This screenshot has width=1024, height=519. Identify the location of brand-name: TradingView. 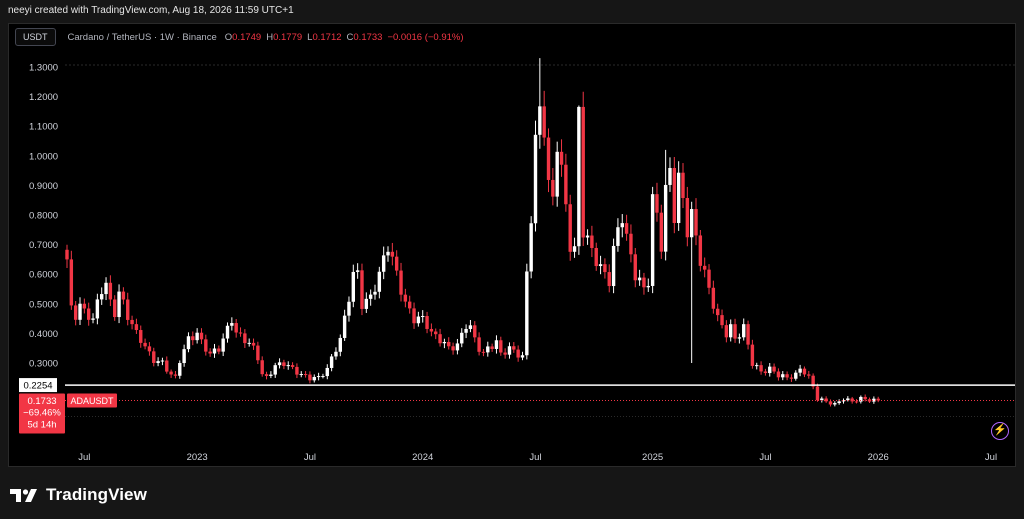
(96, 494).